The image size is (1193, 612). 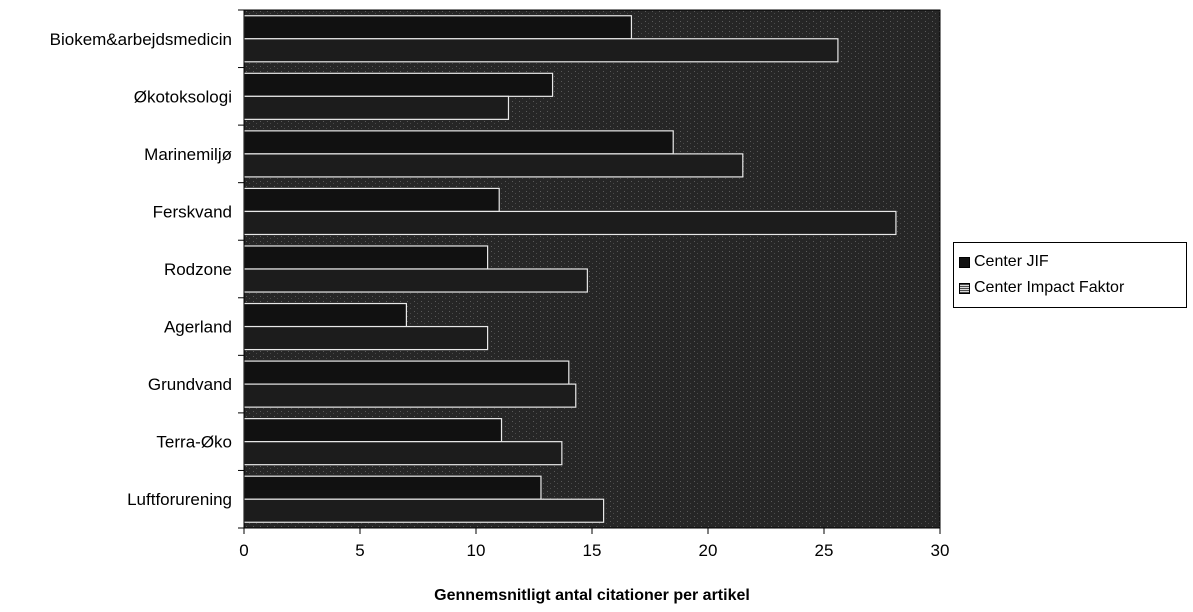 What do you see at coordinates (366, 338) in the screenshot?
I see `bar-center-impact-faktor-agerland` at bounding box center [366, 338].